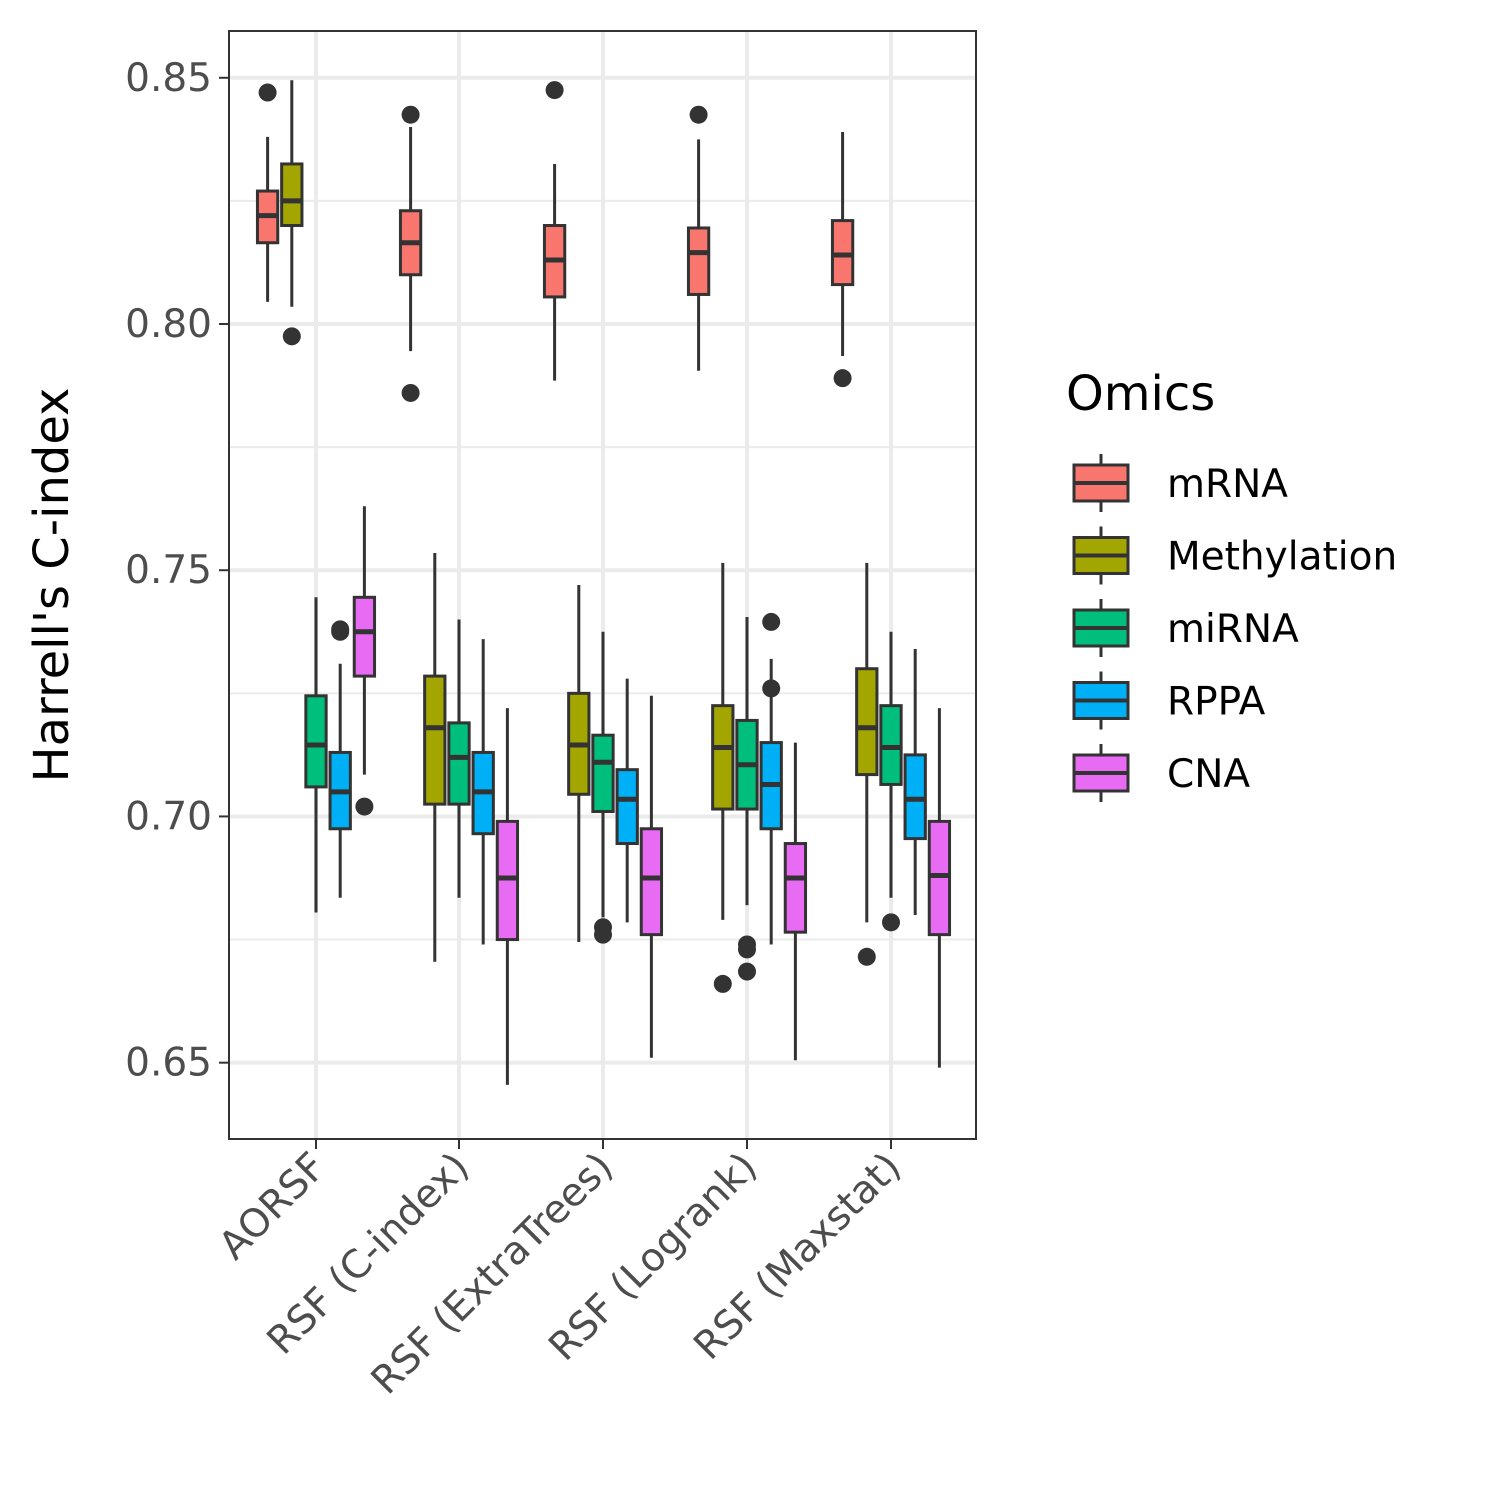 The image size is (1500, 1500). I want to click on legend-item-cna: CNA, so click(1161, 773).